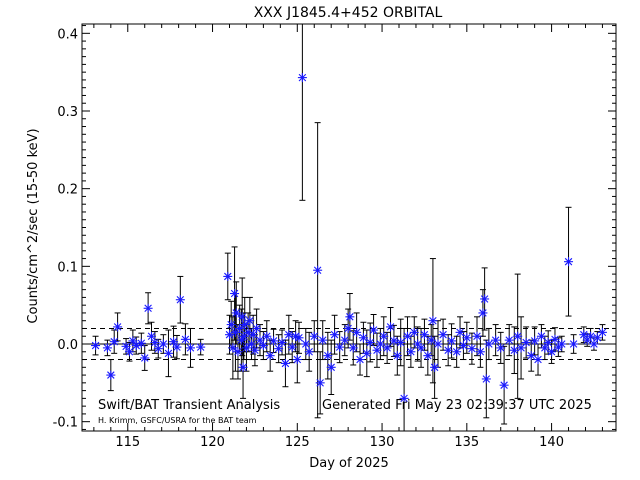 Image resolution: width=640 pixels, height=480 pixels. What do you see at coordinates (67, 34) in the screenshot?
I see `y-tick-label: 0.4` at bounding box center [67, 34].